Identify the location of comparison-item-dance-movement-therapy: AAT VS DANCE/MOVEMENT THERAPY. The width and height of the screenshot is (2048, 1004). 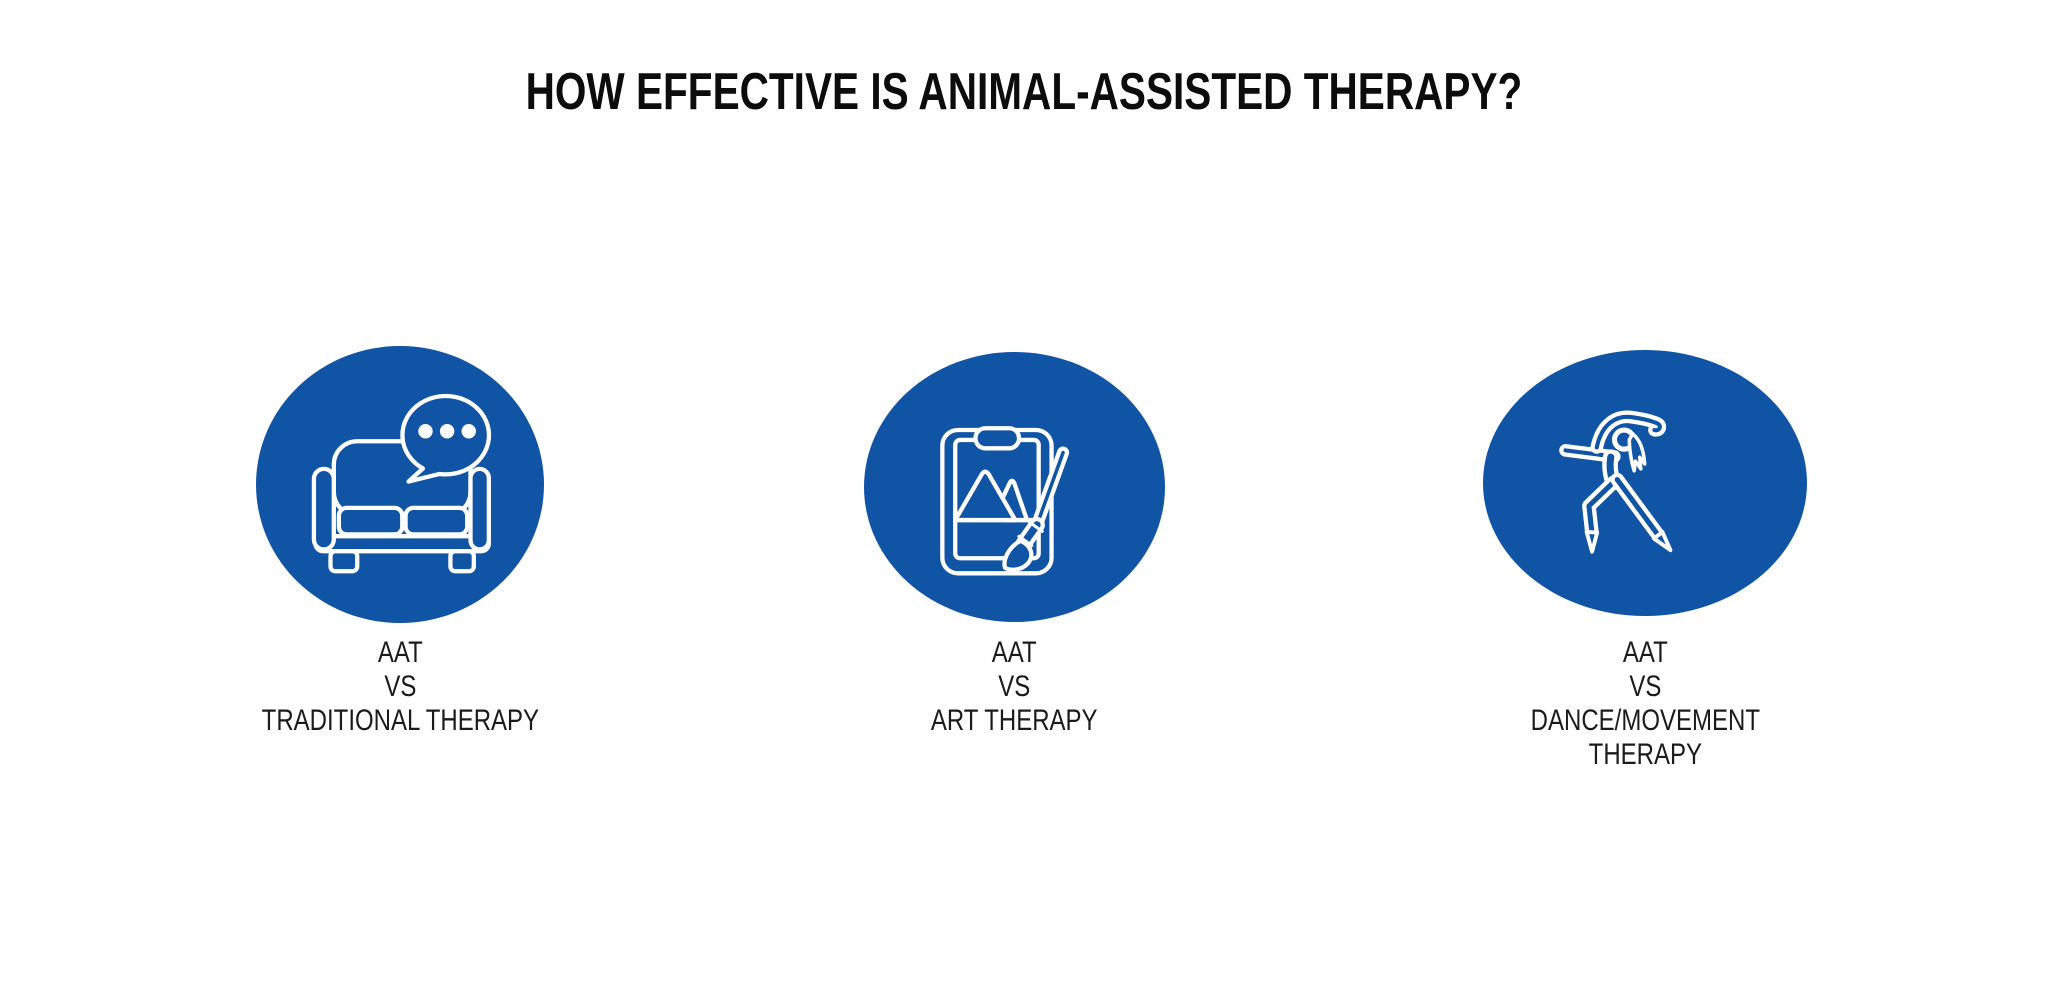
(1645, 561).